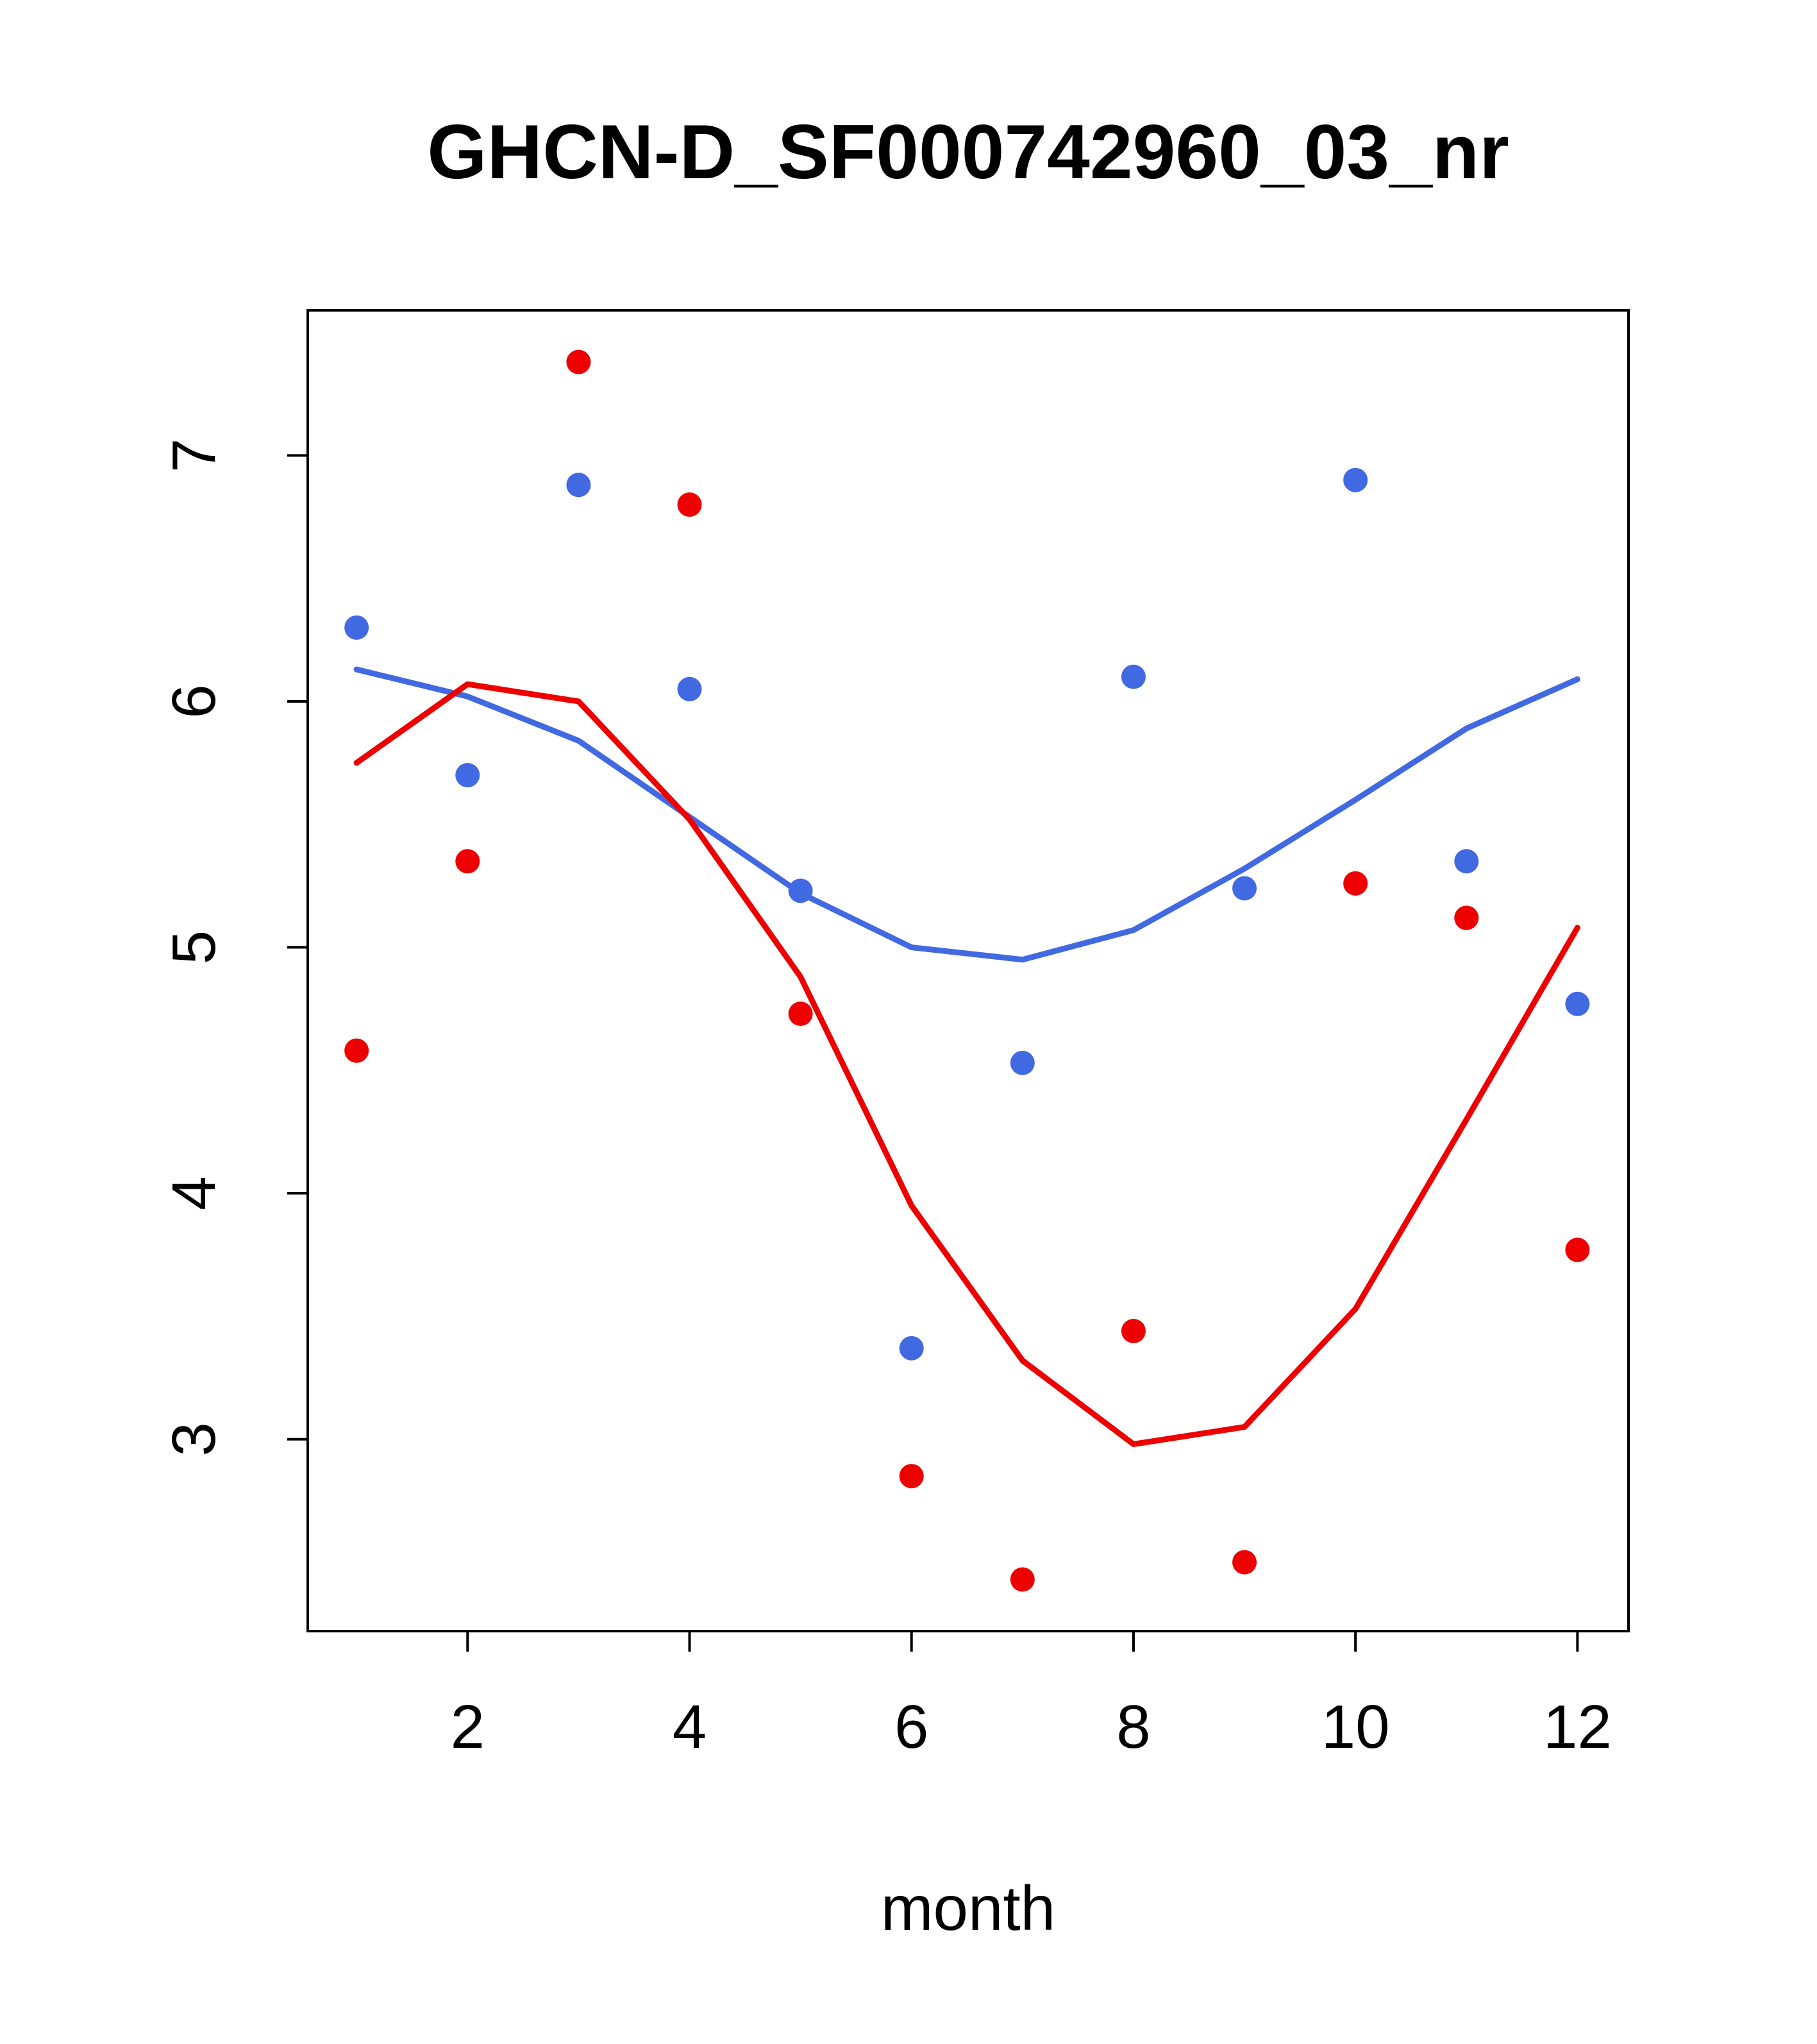  What do you see at coordinates (194, 1439) in the screenshot?
I see `y-tick-label: 3` at bounding box center [194, 1439].